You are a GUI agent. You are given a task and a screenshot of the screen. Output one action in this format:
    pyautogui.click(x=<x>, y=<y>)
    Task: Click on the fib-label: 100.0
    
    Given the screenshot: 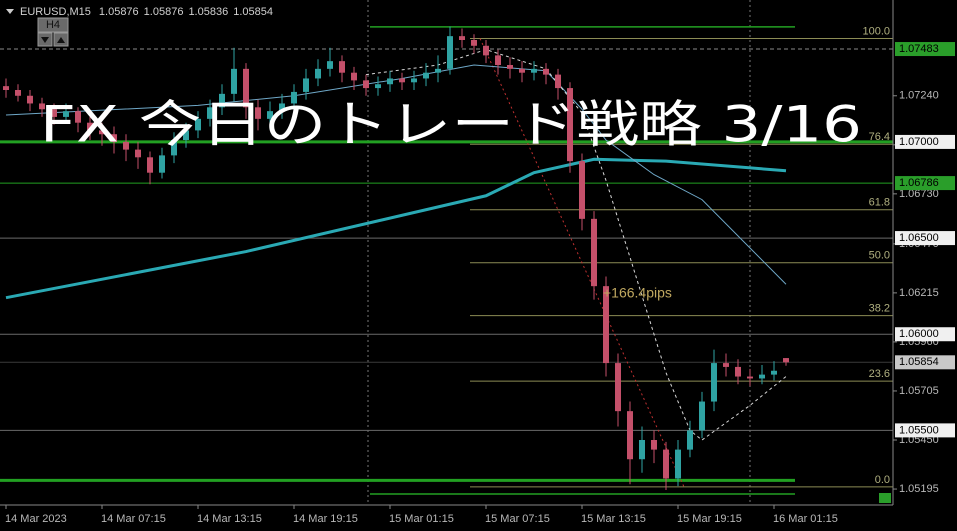 What is the action you would take?
    pyautogui.click(x=876, y=31)
    